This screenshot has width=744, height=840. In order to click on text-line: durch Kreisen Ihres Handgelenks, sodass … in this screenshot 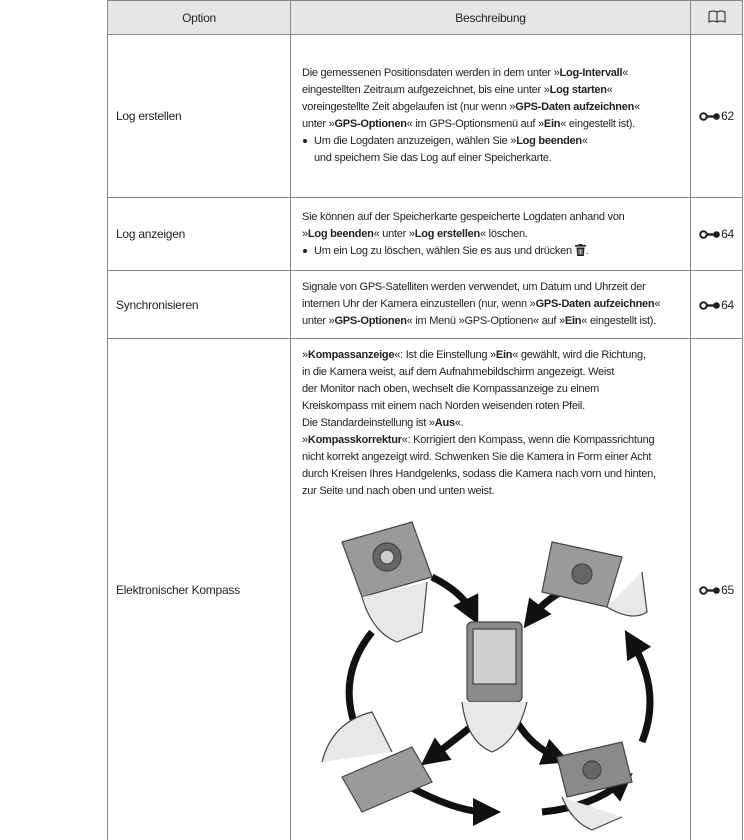, I will do `click(493, 474)`.